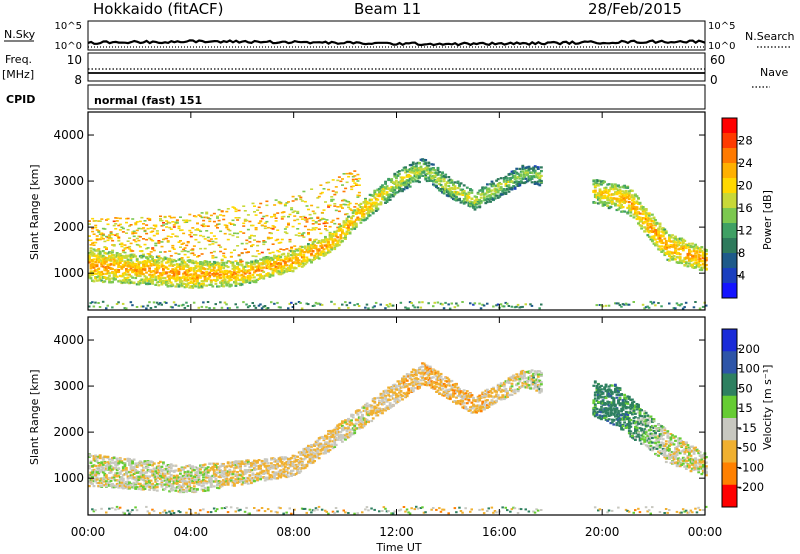  Describe the element at coordinates (774, 72) in the screenshot. I see `nave-label: Nave` at that location.